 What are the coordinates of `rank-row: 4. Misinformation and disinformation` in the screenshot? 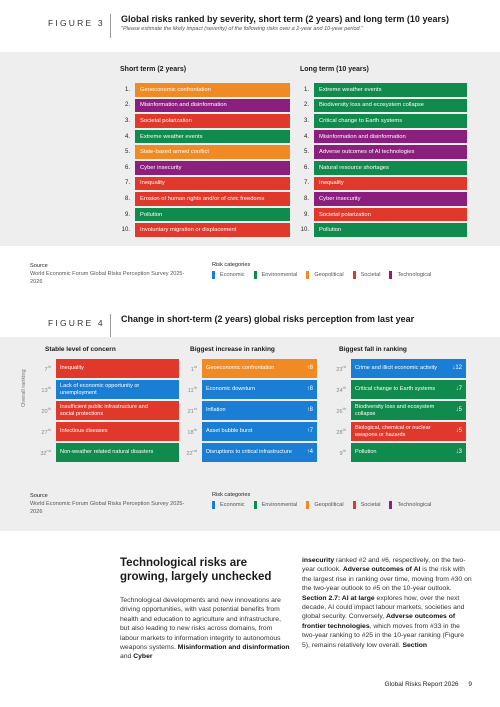 It's located at (381, 137).